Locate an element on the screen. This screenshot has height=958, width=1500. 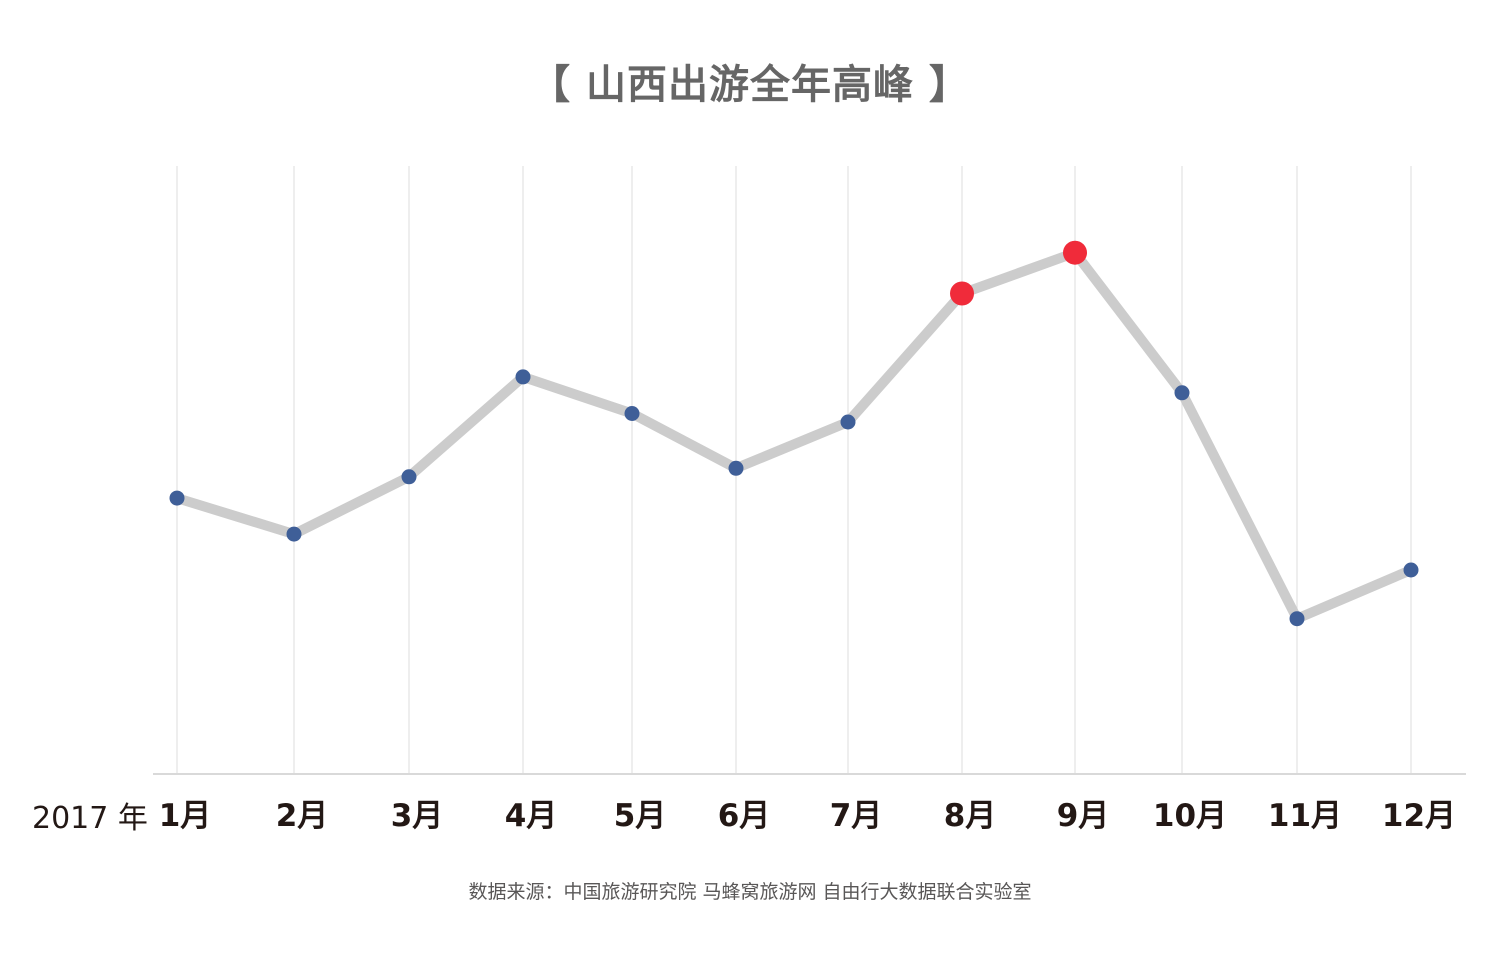
x-tick-label-3: 3月 is located at coordinates (417, 816).